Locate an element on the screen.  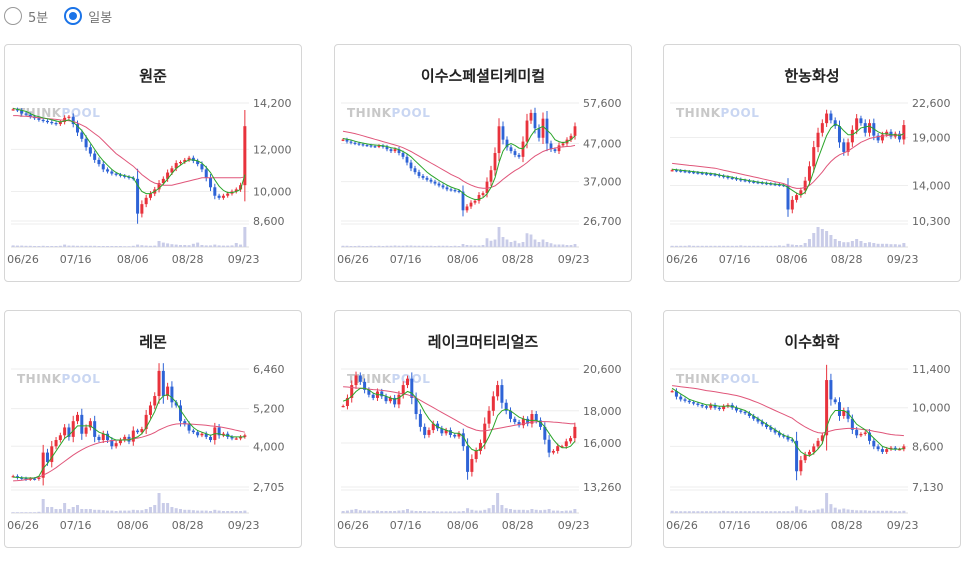
y-tick-label: 37,000 is located at coordinates (602, 182).